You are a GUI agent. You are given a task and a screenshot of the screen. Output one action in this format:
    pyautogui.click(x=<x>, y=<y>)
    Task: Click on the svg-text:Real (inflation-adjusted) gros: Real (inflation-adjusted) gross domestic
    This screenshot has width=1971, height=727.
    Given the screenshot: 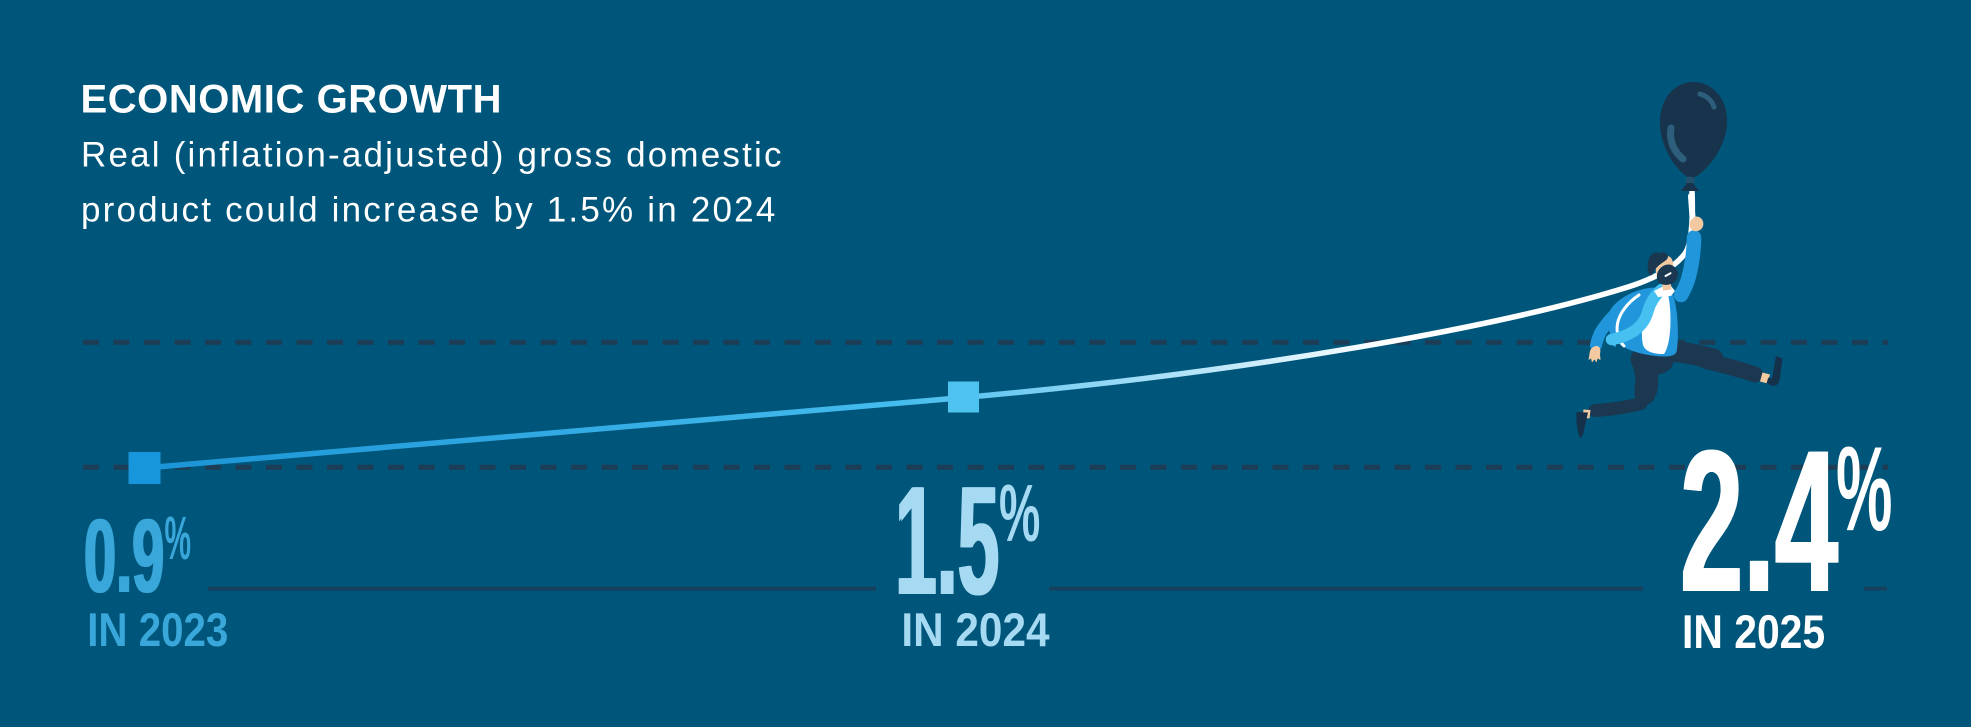 What is the action you would take?
    pyautogui.click(x=432, y=155)
    